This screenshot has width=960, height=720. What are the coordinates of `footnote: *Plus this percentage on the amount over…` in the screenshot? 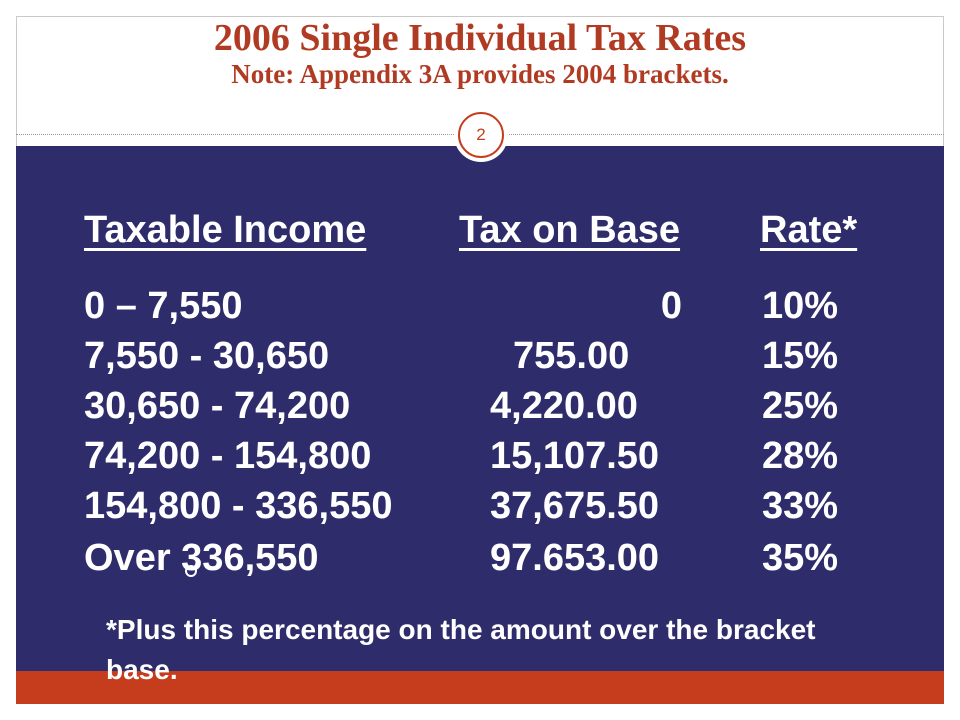 It's located at (461, 649).